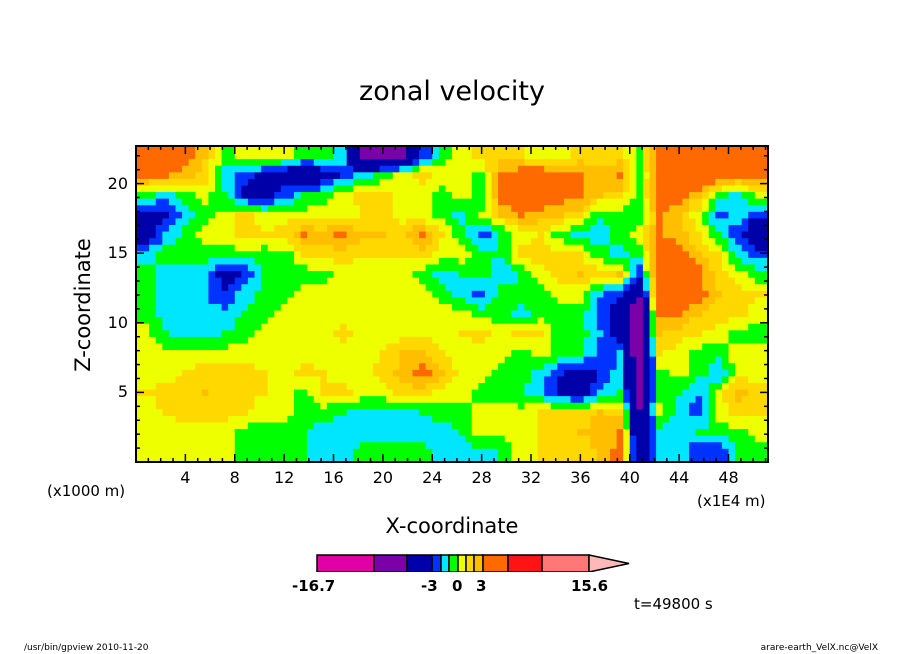 Image resolution: width=904 pixels, height=654 pixels. What do you see at coordinates (580, 477) in the screenshot?
I see `x-tick-label: 36` at bounding box center [580, 477].